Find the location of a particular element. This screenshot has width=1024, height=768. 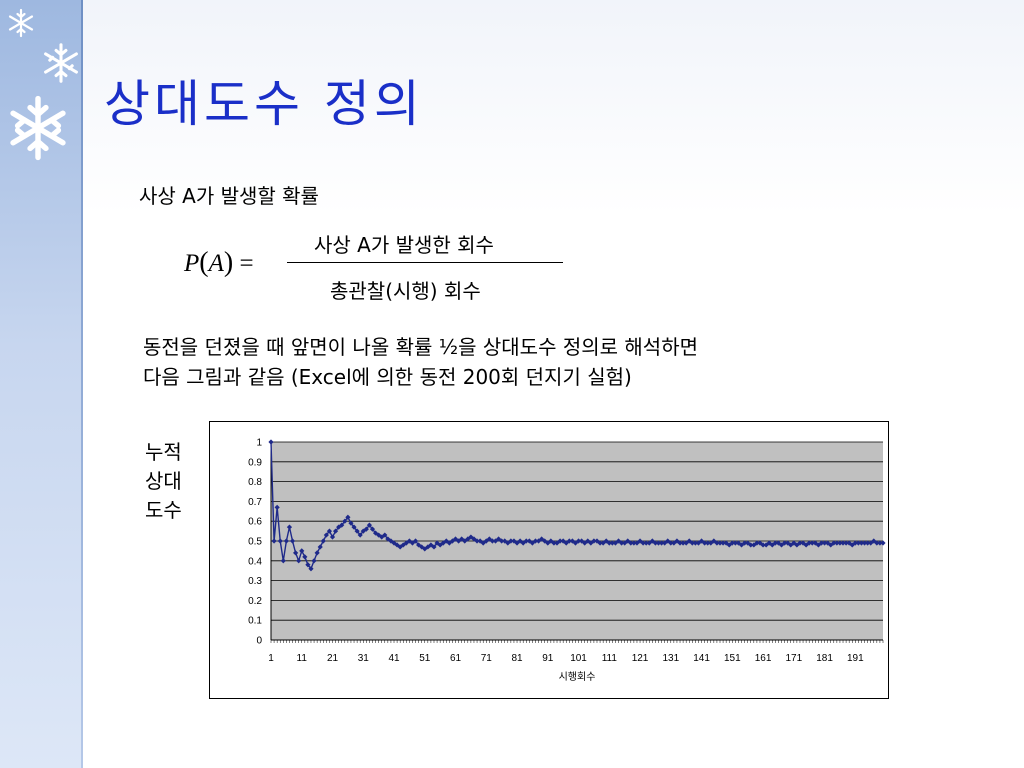

x-tick-label: 81 is located at coordinates (517, 658).